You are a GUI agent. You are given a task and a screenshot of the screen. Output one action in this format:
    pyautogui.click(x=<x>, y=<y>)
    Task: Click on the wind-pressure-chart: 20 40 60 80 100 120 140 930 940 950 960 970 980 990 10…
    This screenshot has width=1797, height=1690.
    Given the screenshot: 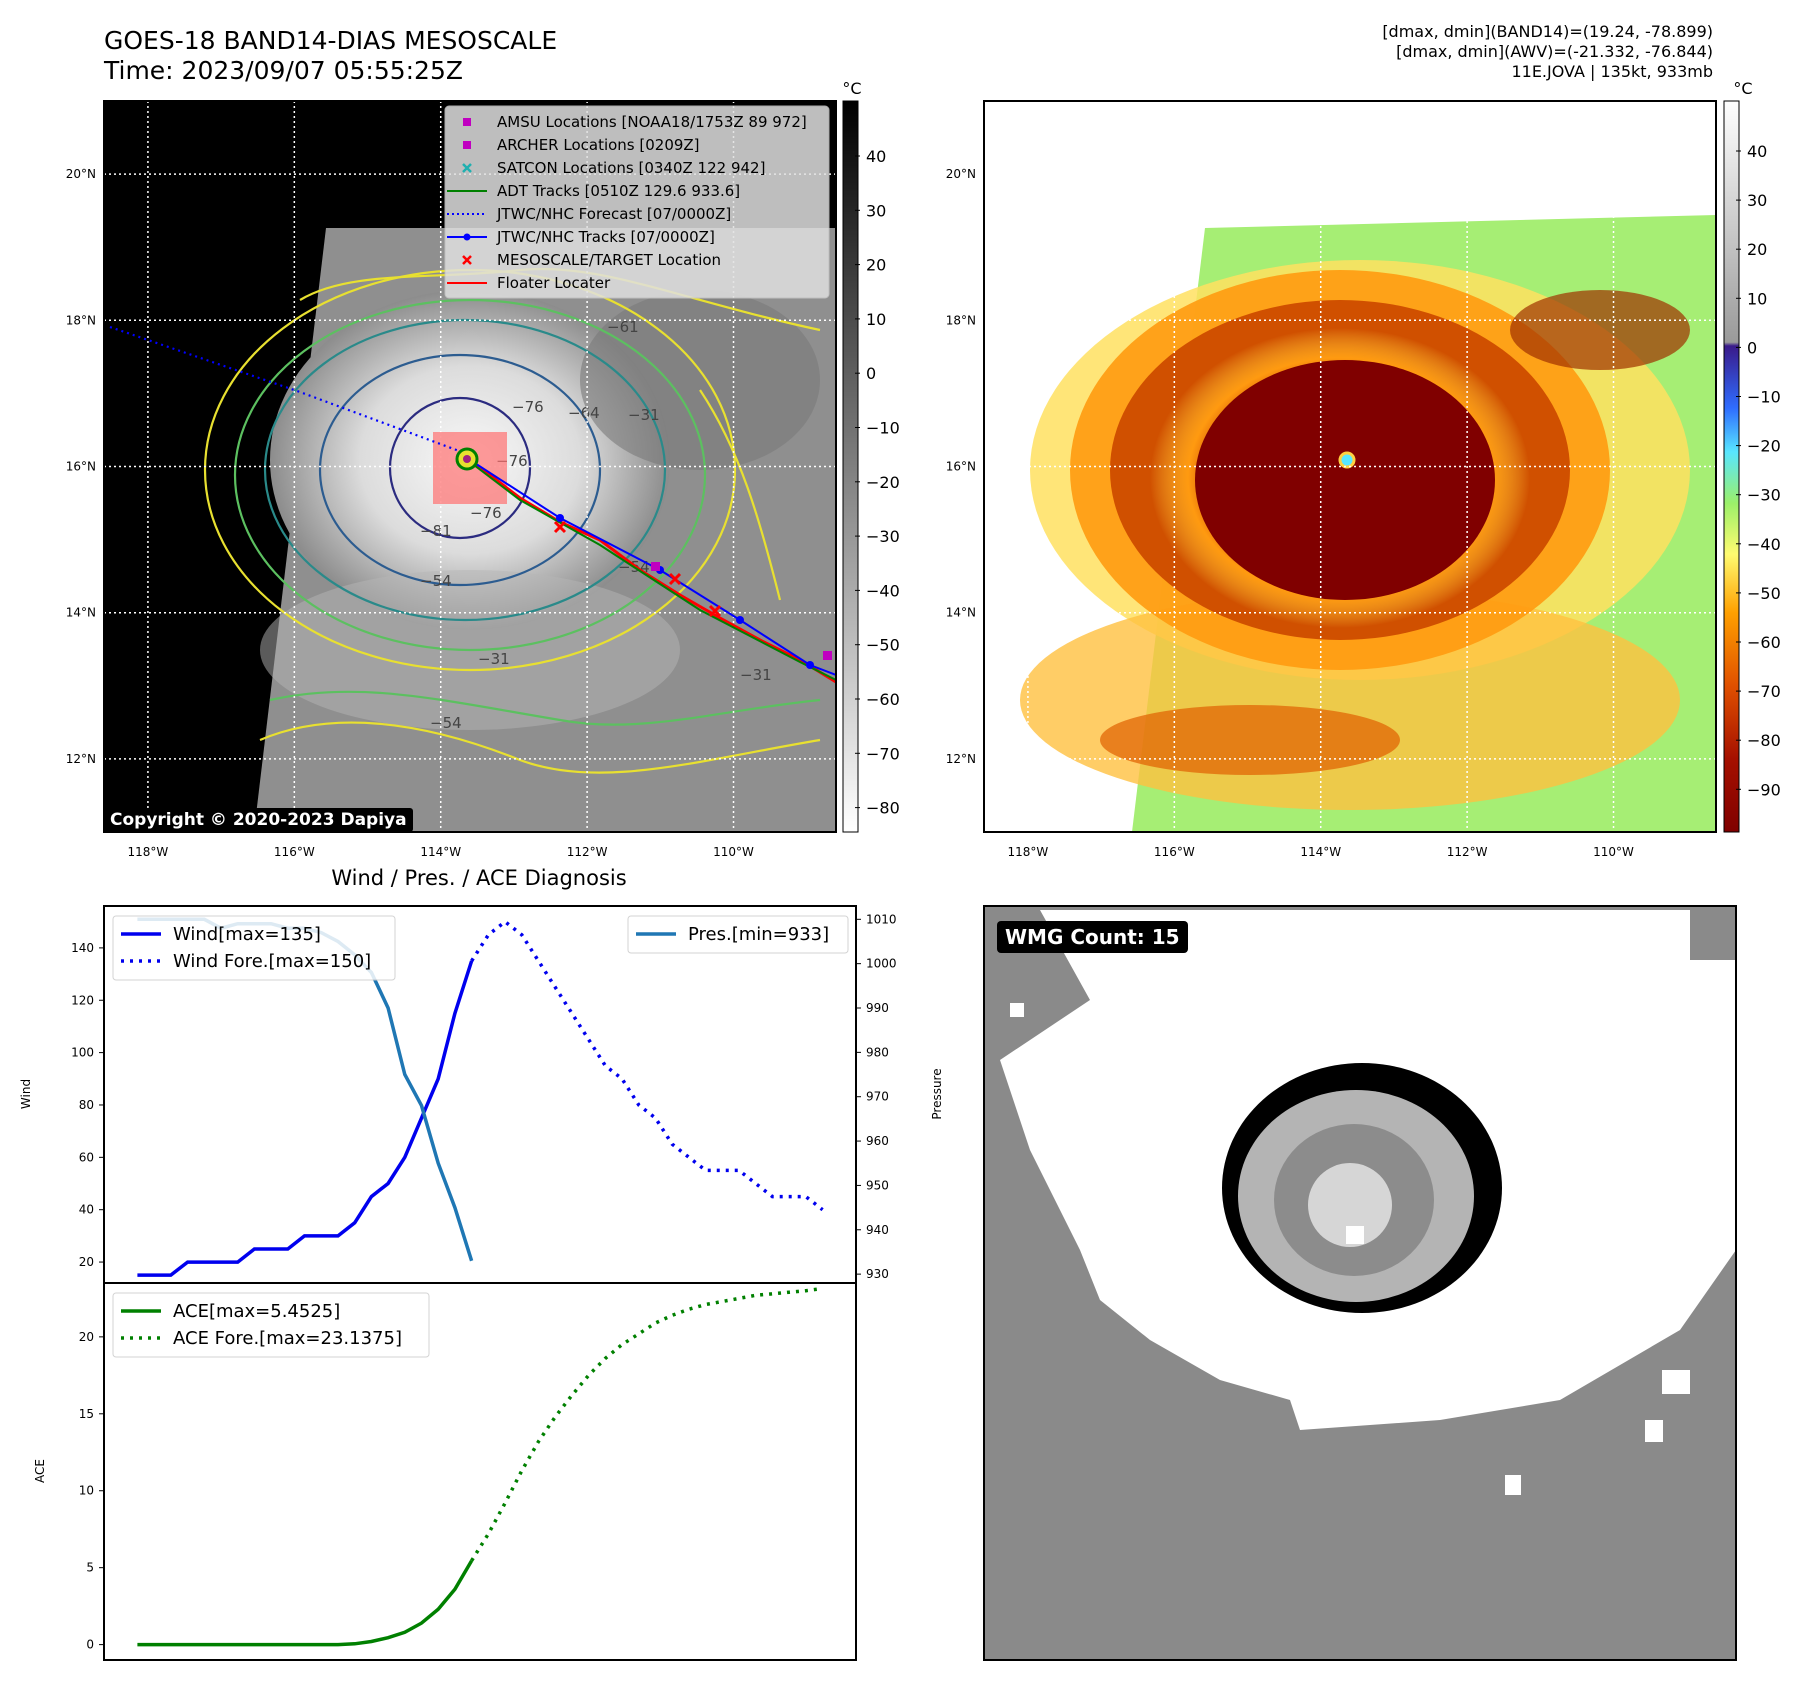 What is the action you would take?
    pyautogui.click(x=483, y=1096)
    